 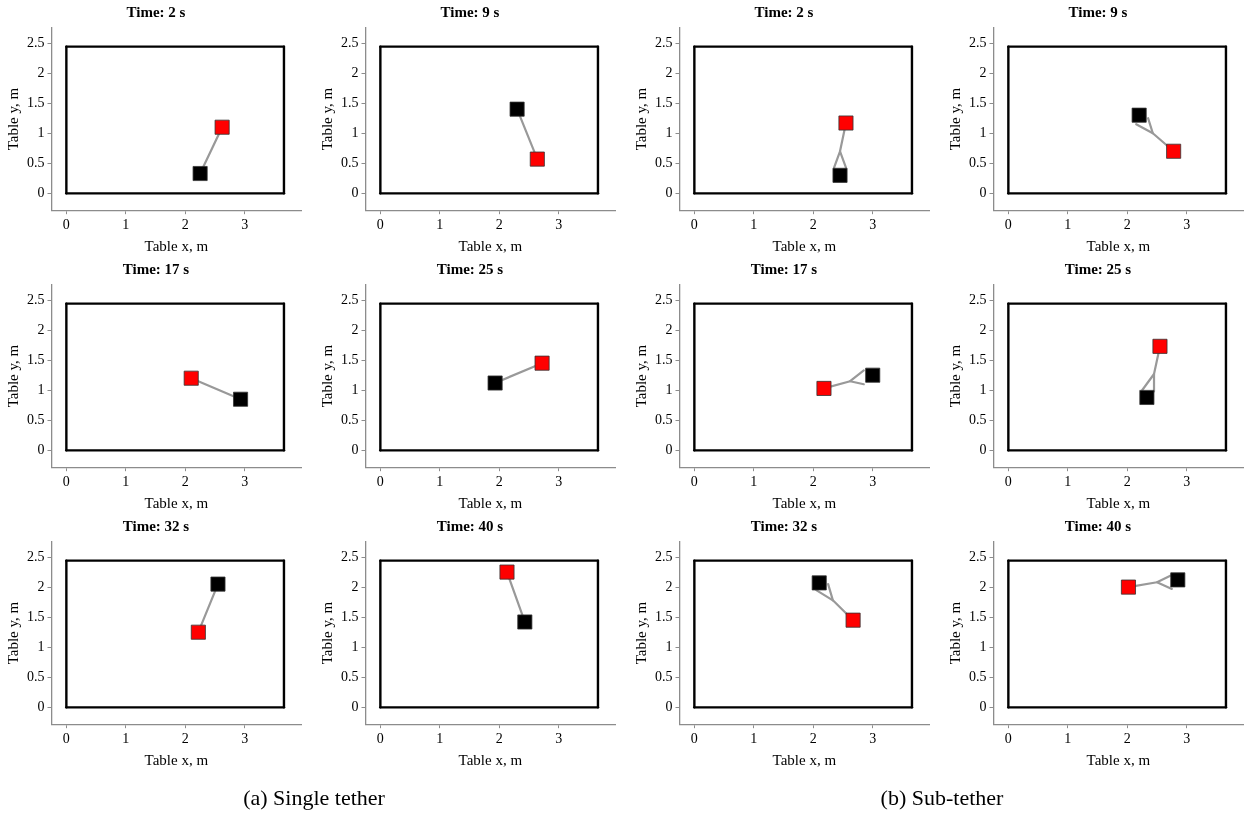 I want to click on text: (b) Sub-tether, so click(x=942, y=798).